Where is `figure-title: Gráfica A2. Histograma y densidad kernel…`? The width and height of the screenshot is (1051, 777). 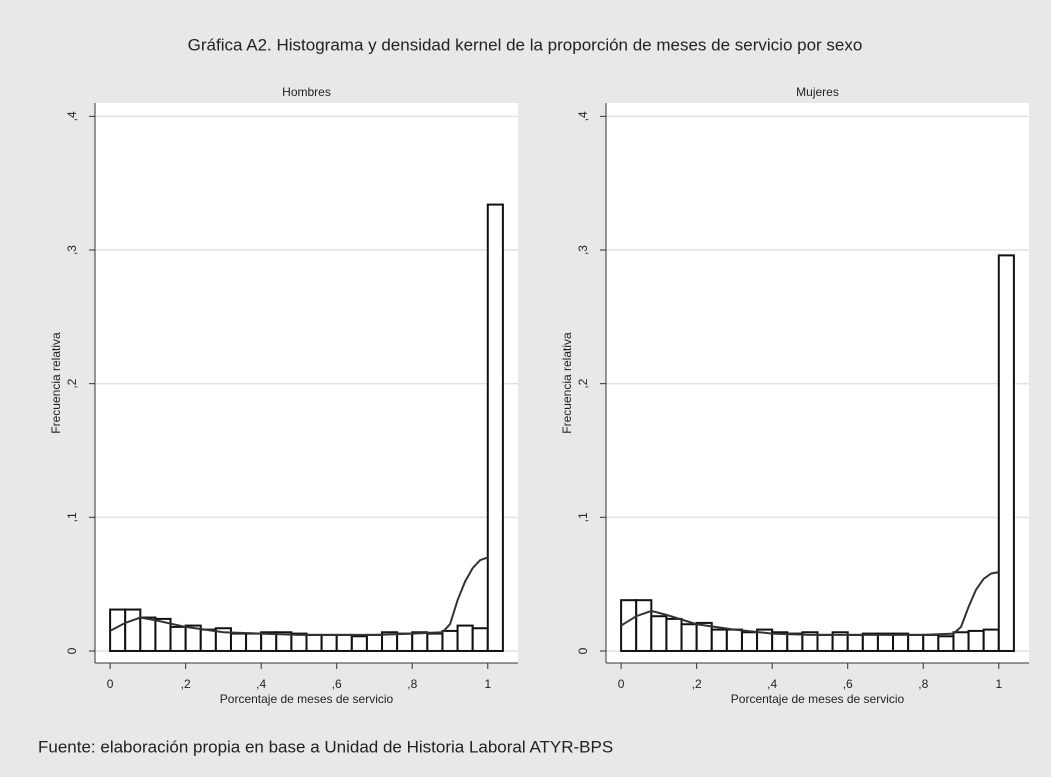
figure-title: Gráfica A2. Histograma y densidad kernel… is located at coordinates (525, 44).